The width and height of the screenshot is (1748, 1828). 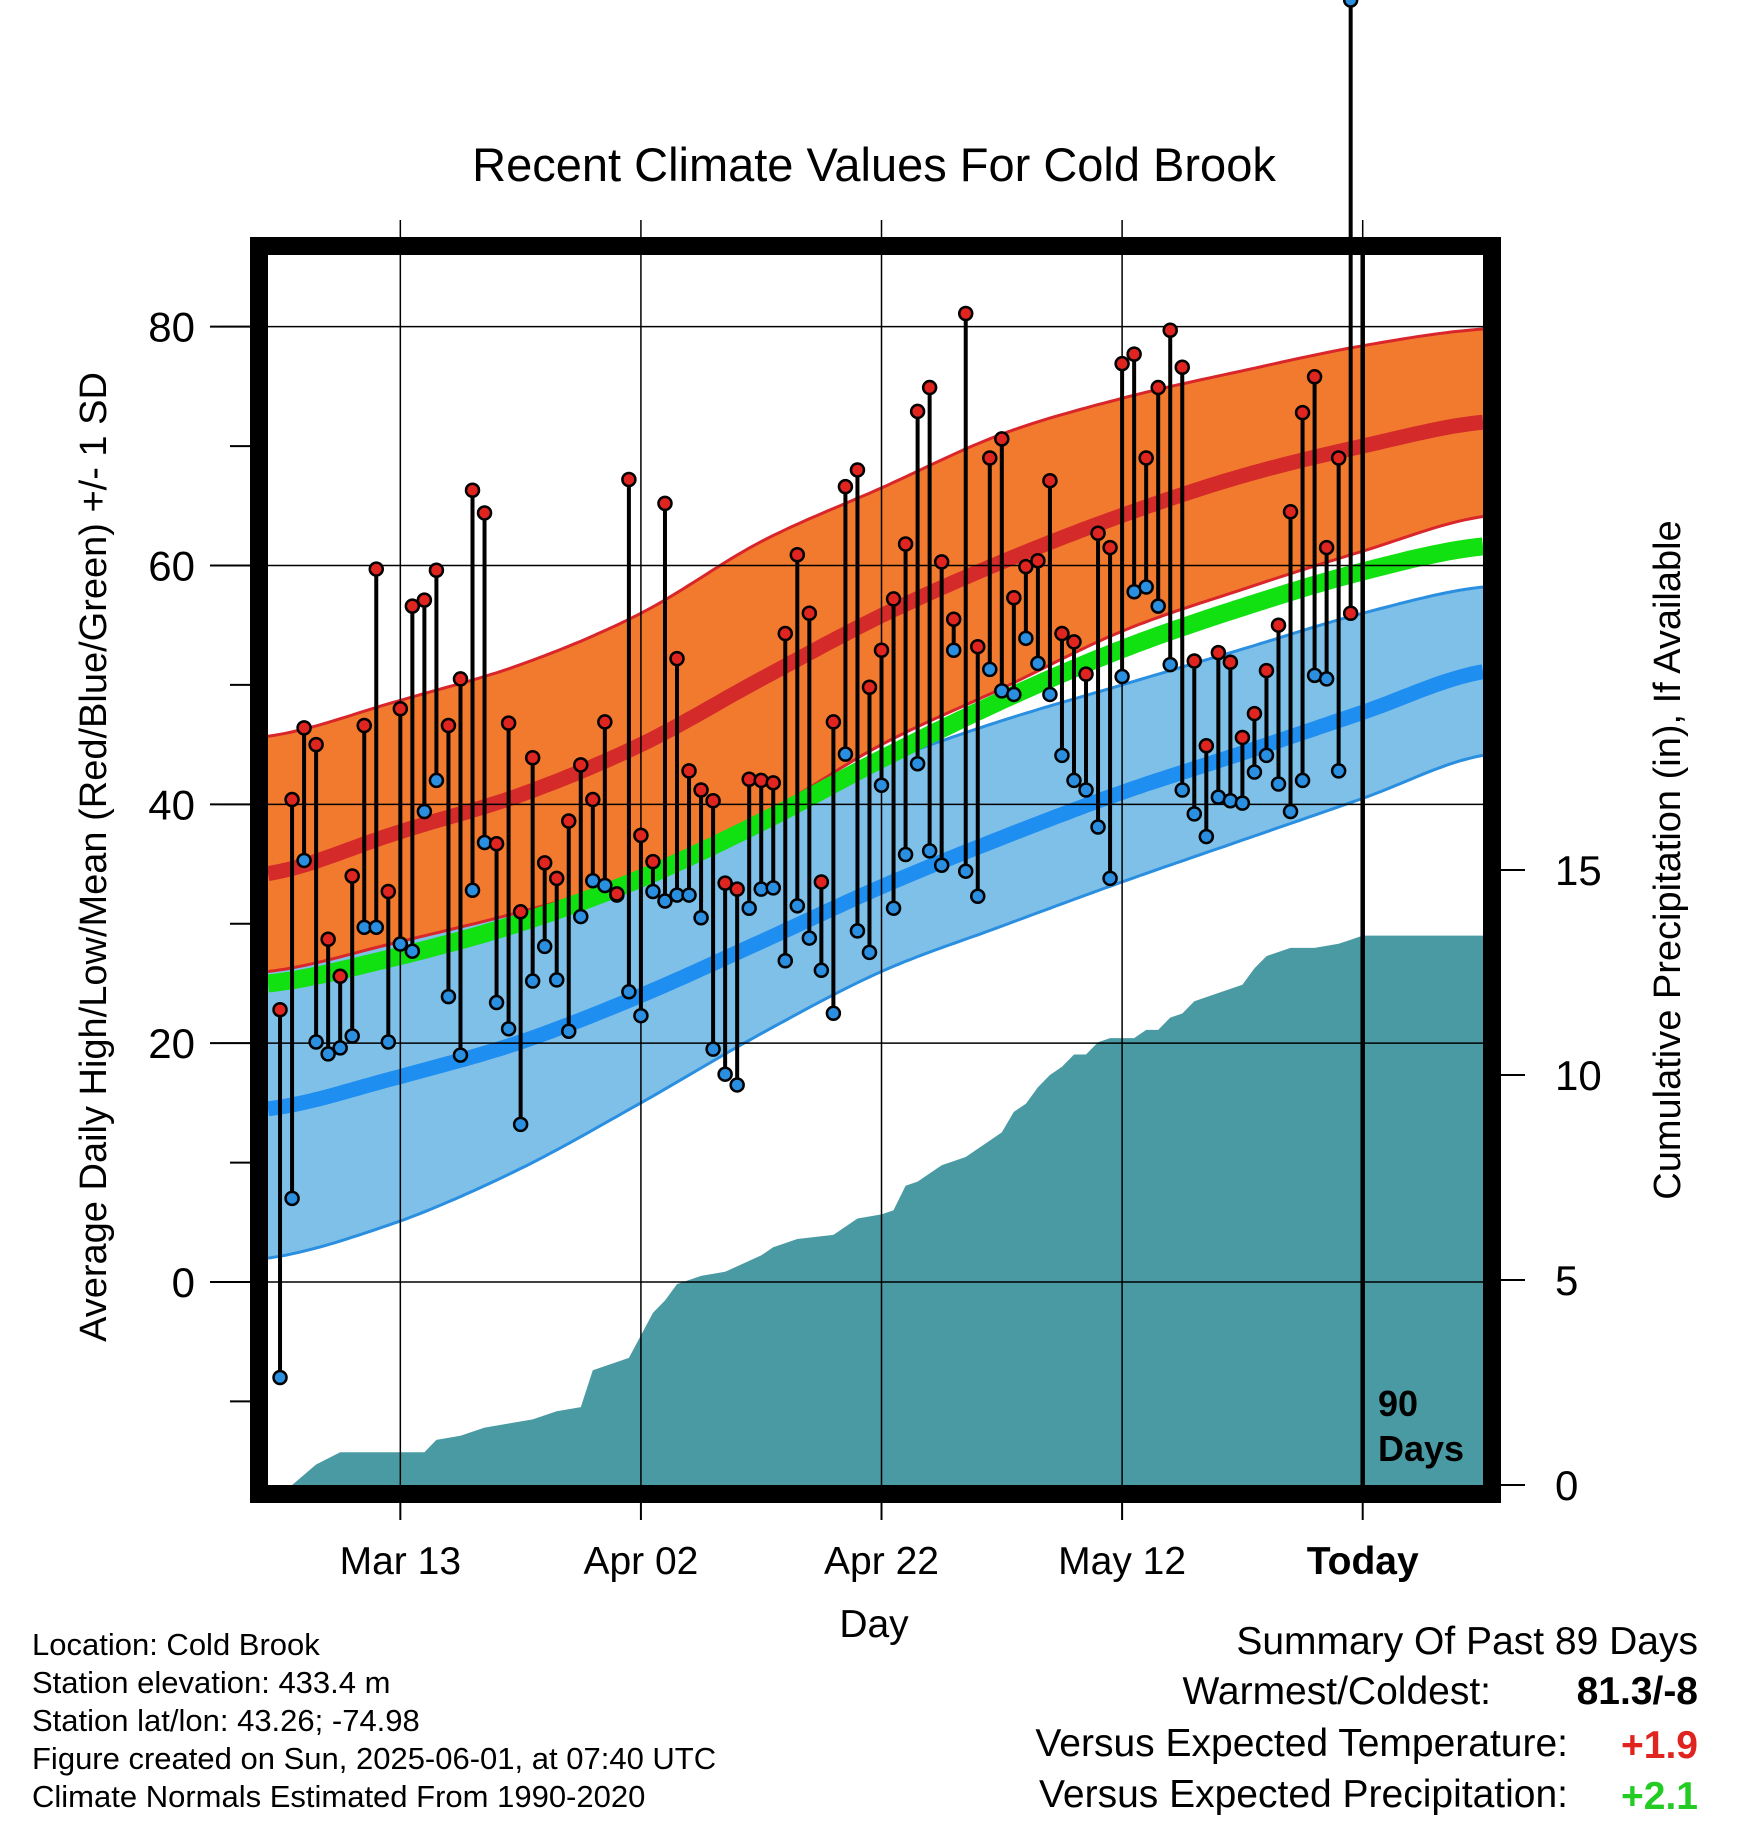 I want to click on y-tick-label-4: 80, so click(x=171, y=327).